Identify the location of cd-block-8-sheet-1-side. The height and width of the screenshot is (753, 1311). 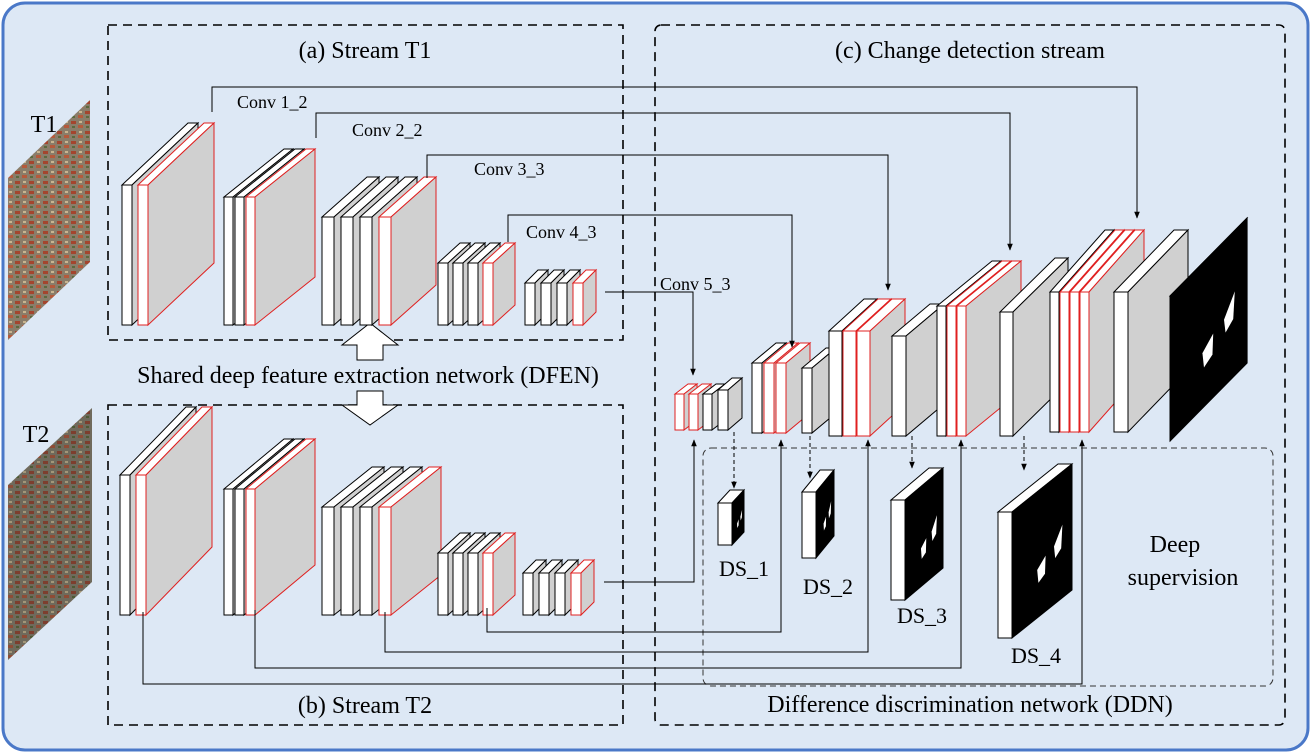
(1006, 374).